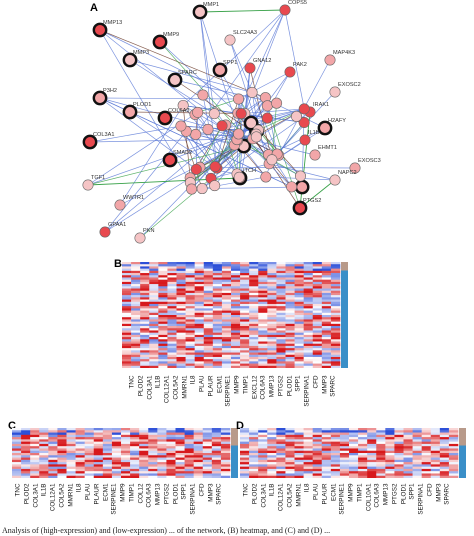 This screenshot has height=536, width=474. What do you see at coordinates (263, 495) in the screenshot?
I see `d-gene-label: COL3A1` at bounding box center [263, 495].